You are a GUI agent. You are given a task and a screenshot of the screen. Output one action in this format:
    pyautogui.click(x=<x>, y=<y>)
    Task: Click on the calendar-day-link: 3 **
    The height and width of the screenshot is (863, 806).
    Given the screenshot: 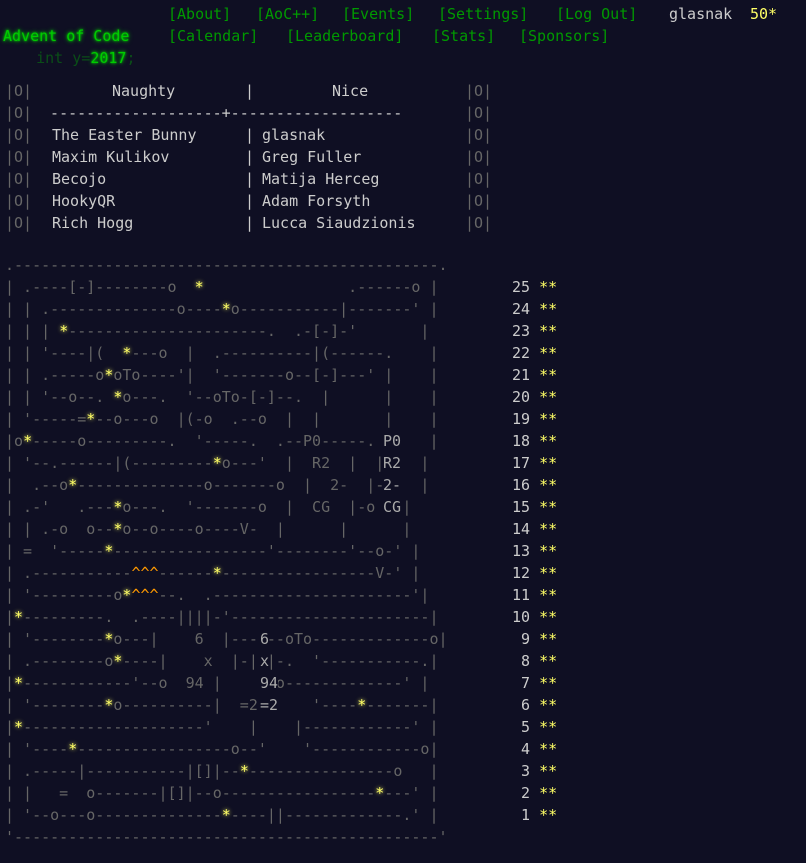 What is the action you would take?
    pyautogui.click(x=534, y=771)
    